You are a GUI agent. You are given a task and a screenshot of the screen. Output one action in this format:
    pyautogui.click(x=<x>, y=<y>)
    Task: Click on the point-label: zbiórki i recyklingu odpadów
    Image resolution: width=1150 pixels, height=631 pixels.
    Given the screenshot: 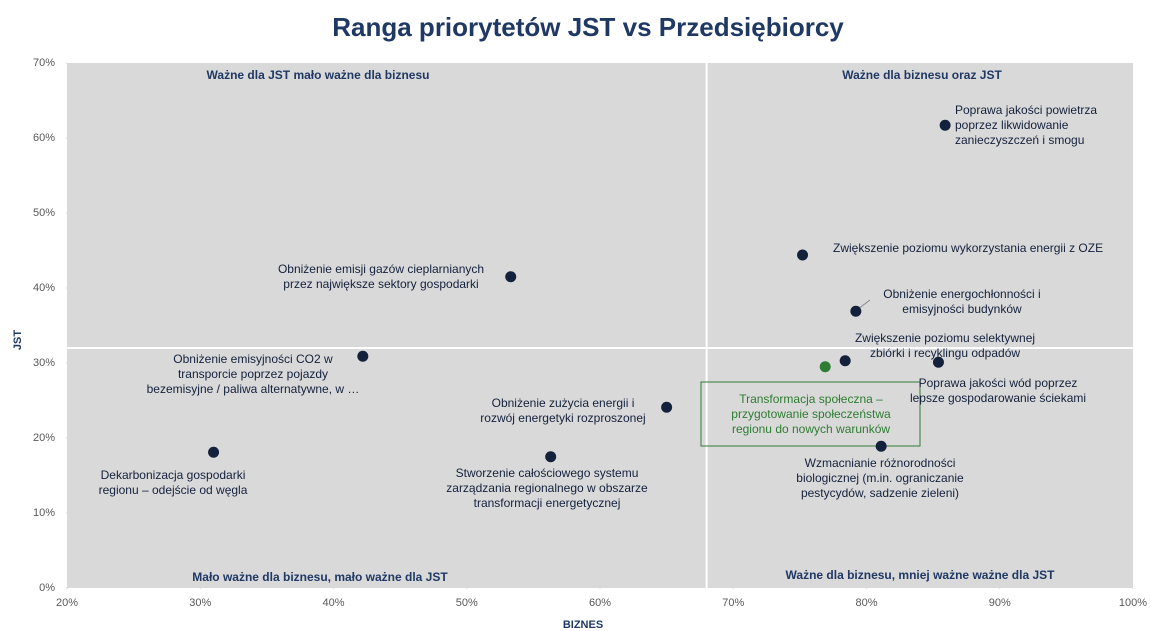 What is the action you would take?
    pyautogui.click(x=945, y=353)
    